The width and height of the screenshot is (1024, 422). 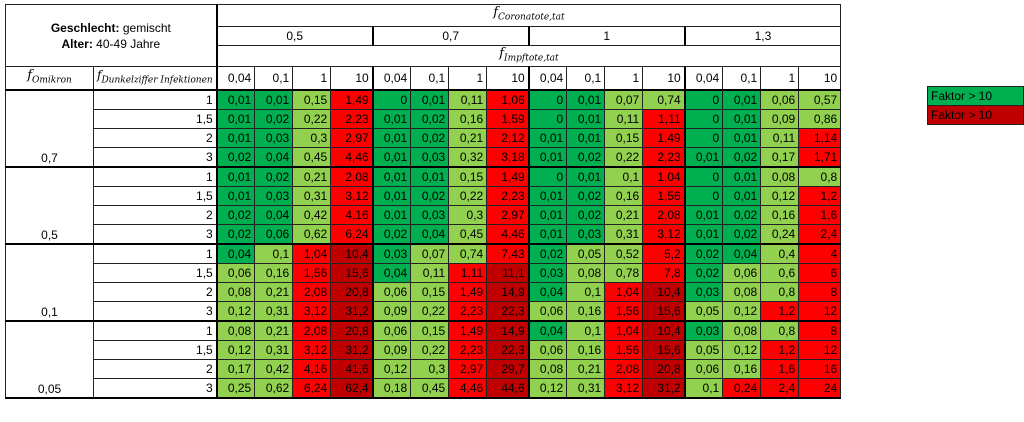 I want to click on value-cell: 0,11, so click(x=468, y=99).